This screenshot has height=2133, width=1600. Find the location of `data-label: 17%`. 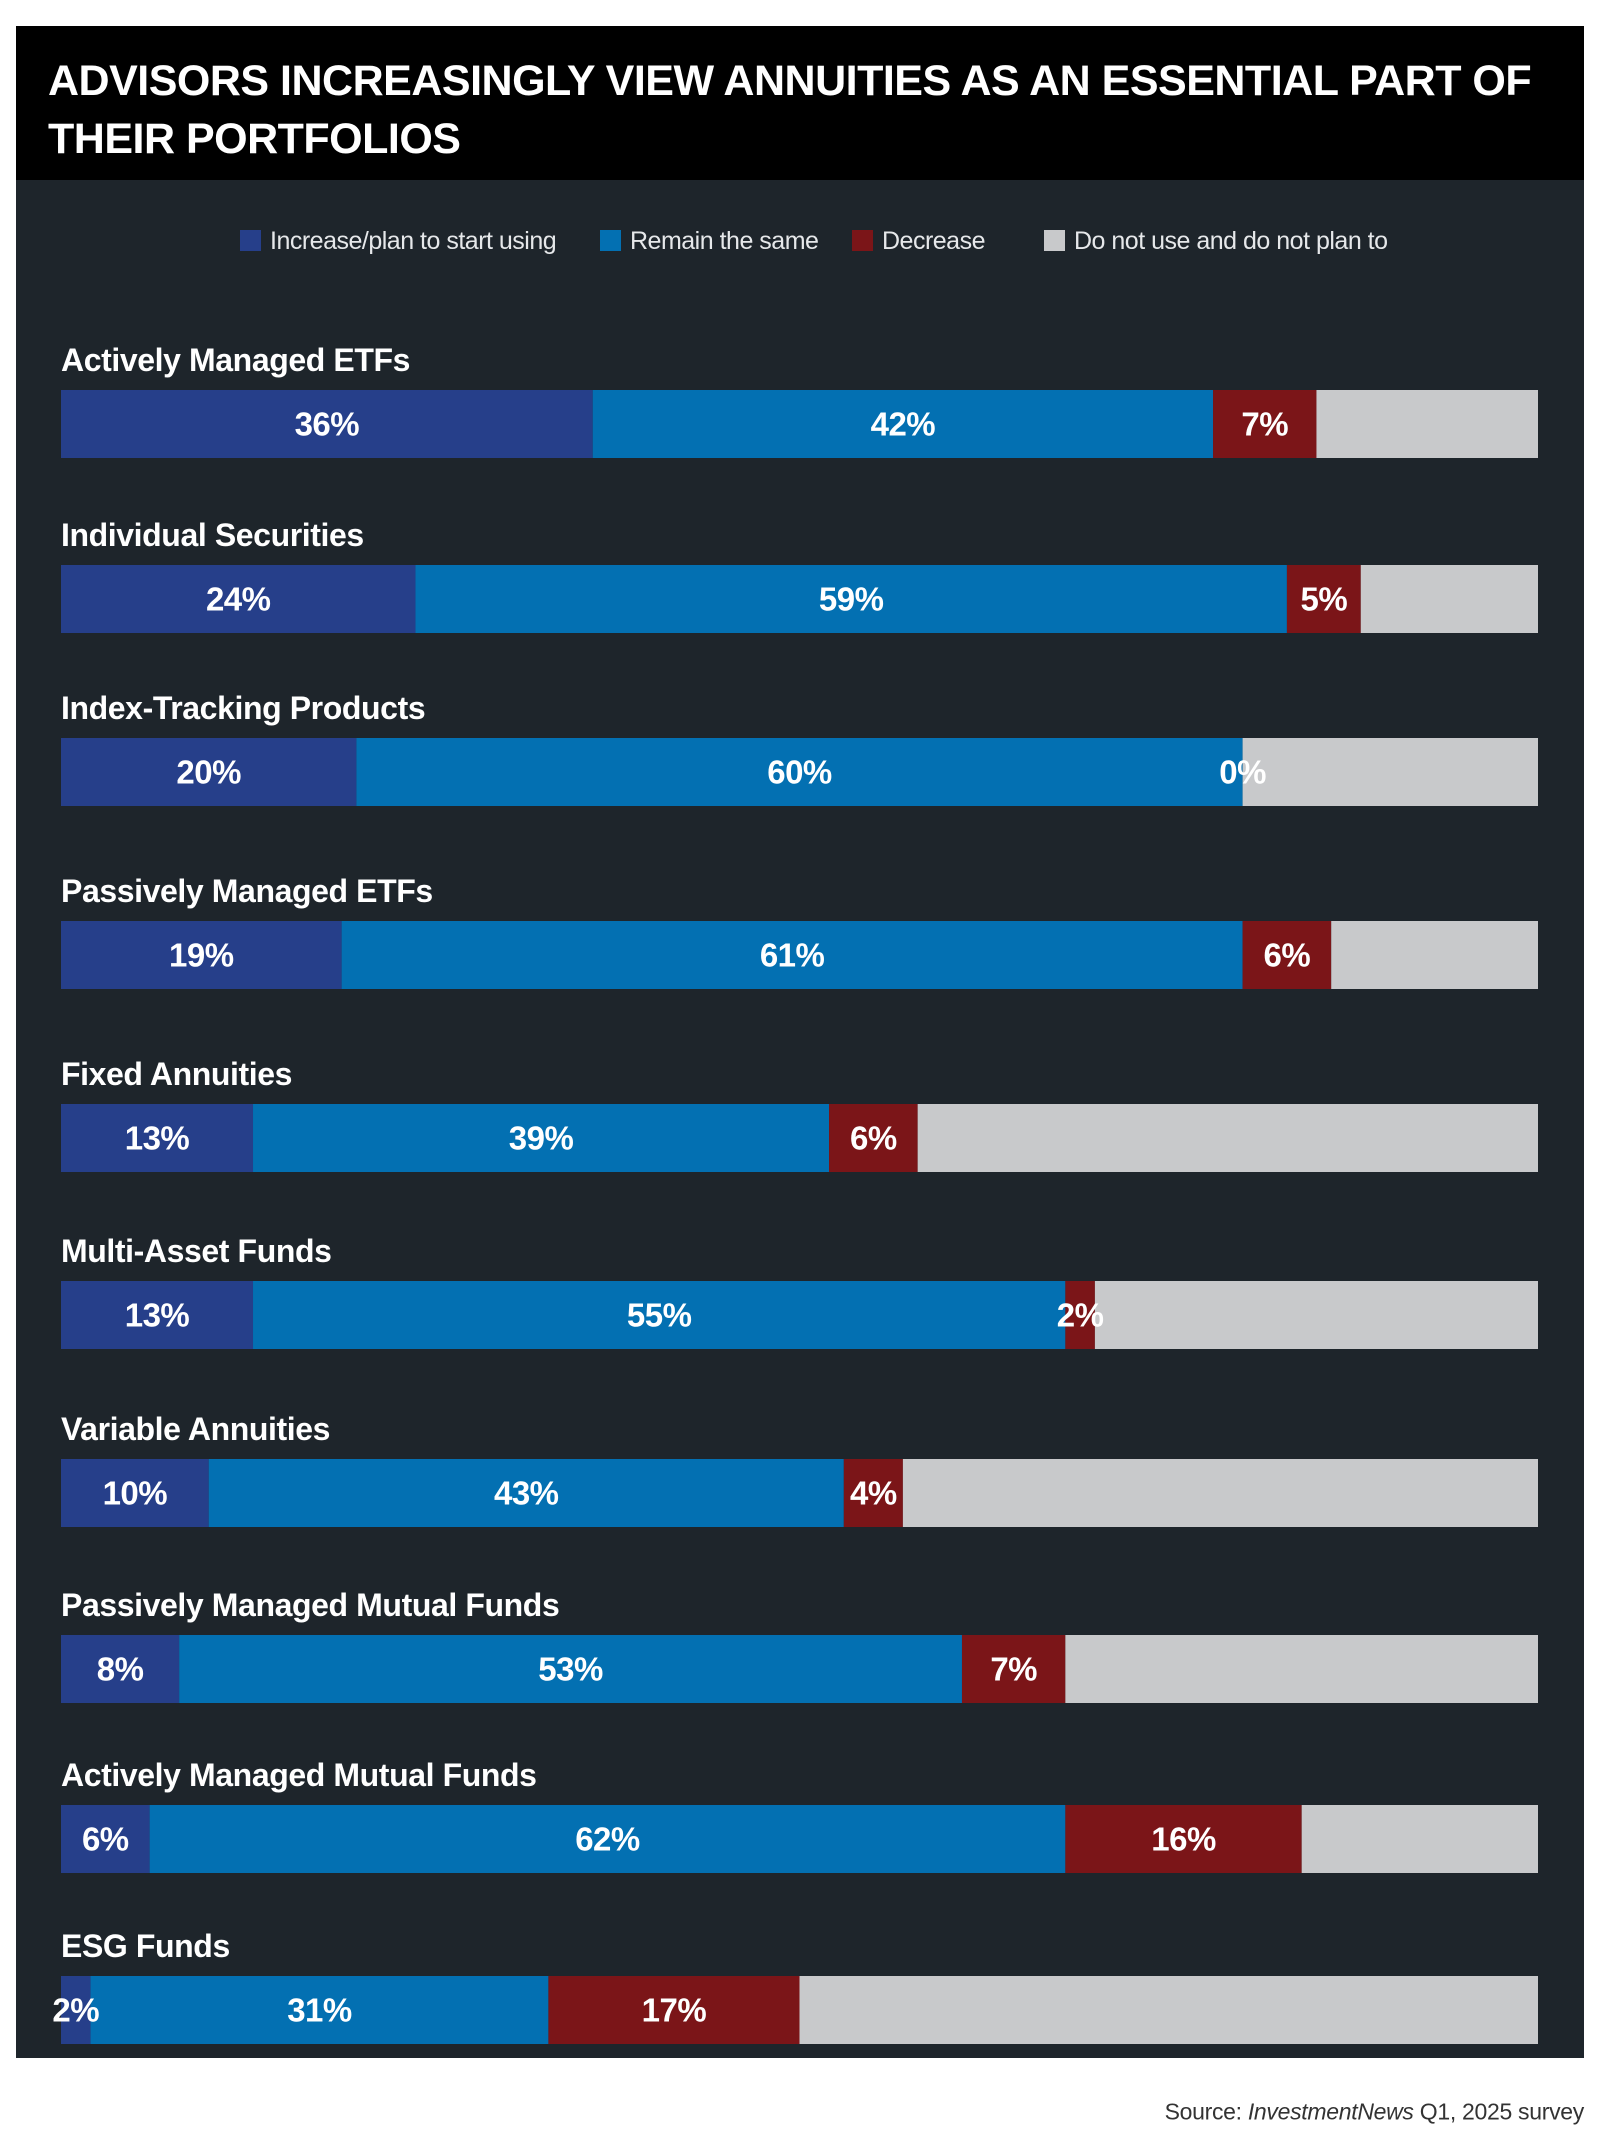

data-label: 17% is located at coordinates (674, 2010).